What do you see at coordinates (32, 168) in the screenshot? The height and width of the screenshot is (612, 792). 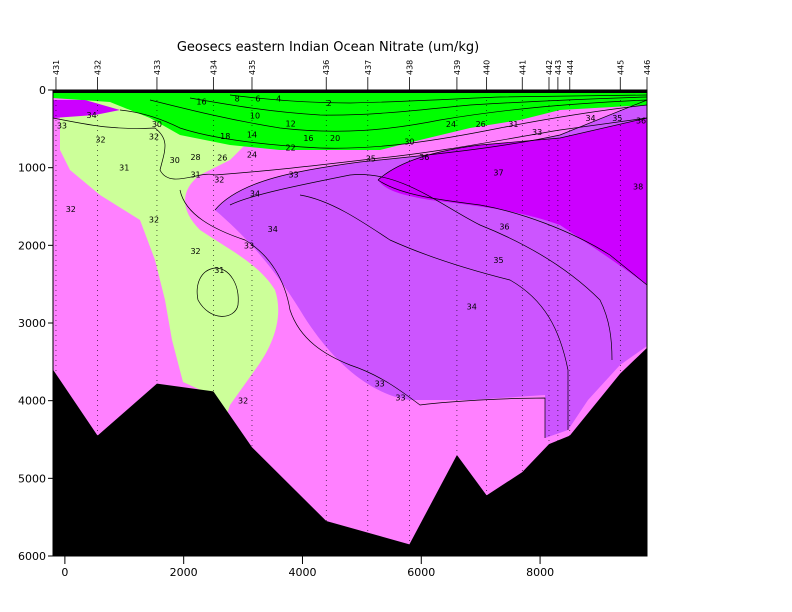 I see `y-tick-label: 1000` at bounding box center [32, 168].